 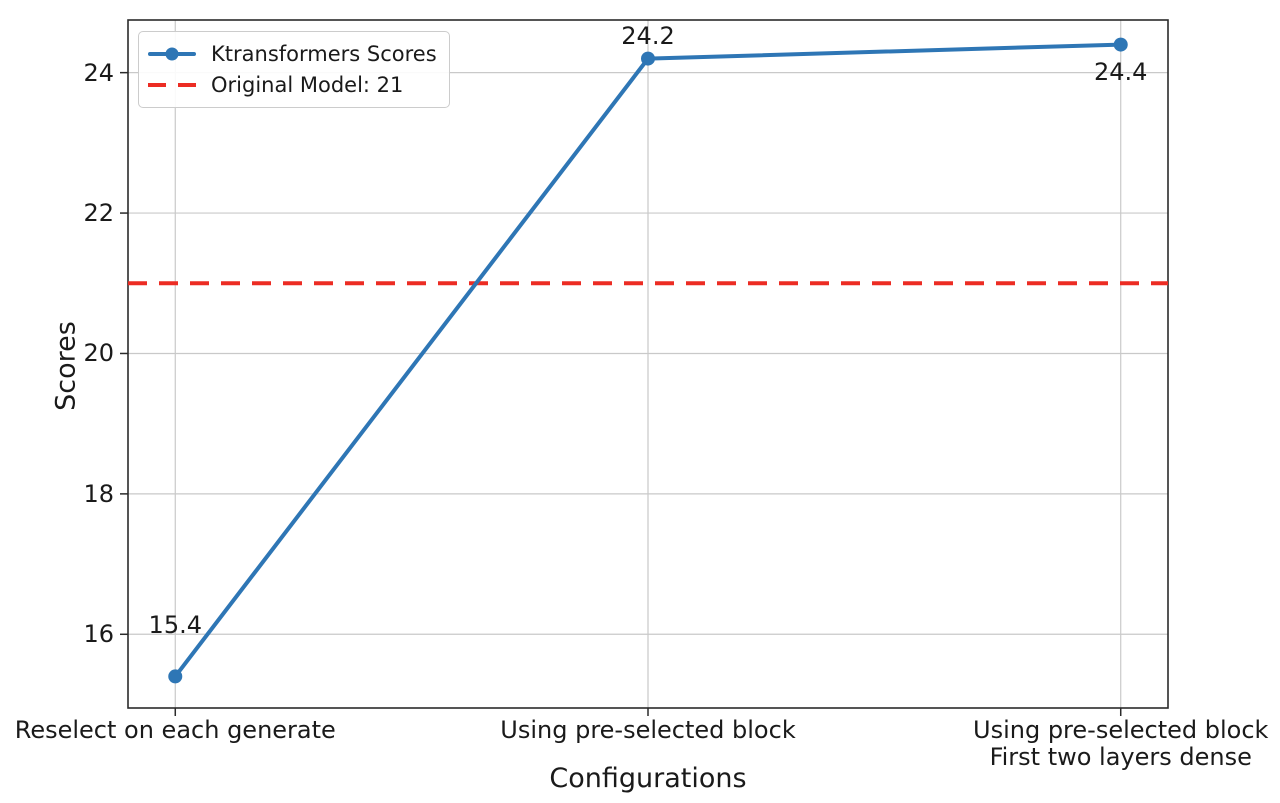 I want to click on legend-item-series: Ktransformers Scores, so click(x=292, y=54).